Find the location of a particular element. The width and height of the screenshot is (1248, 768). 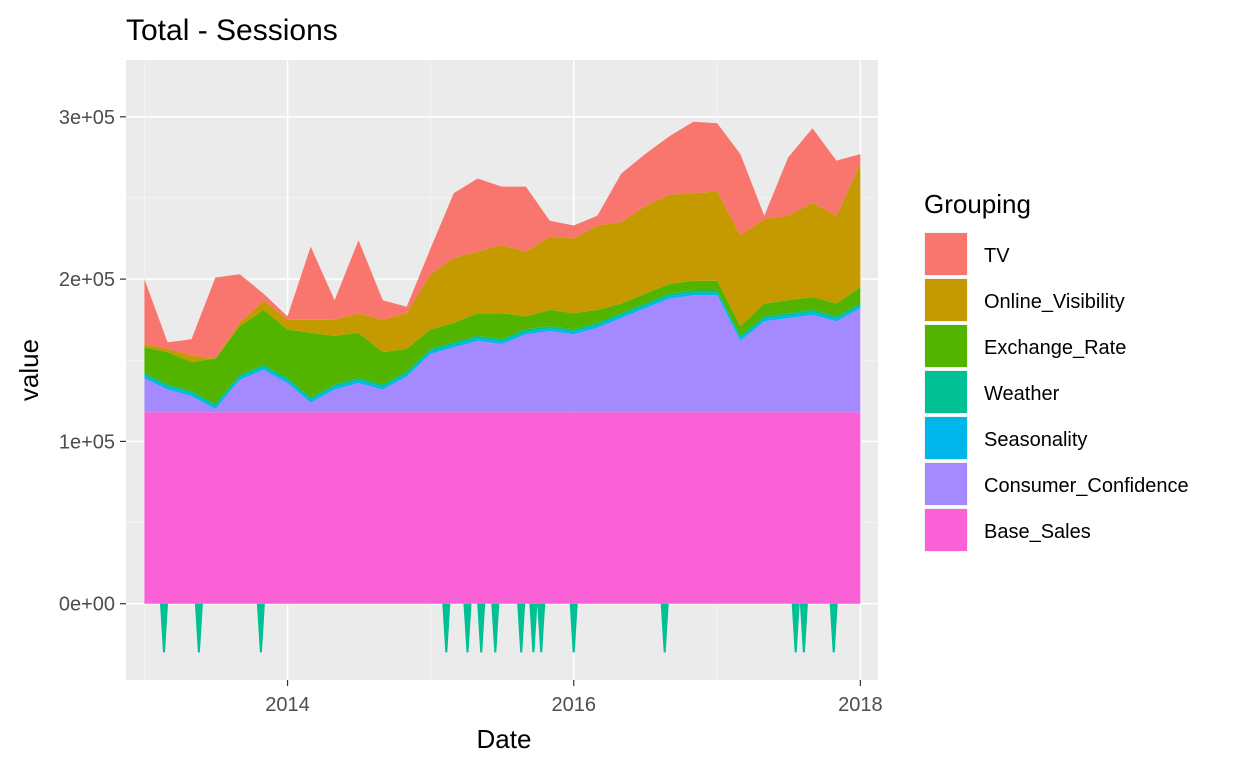

legend-swatch-tv is located at coordinates (946, 254).